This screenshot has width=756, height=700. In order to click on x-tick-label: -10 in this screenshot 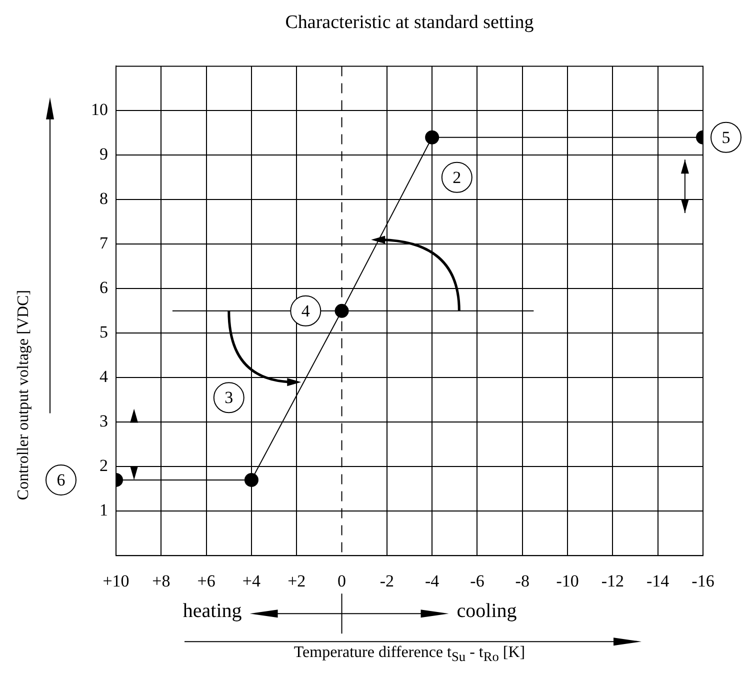, I will do `click(567, 580)`.